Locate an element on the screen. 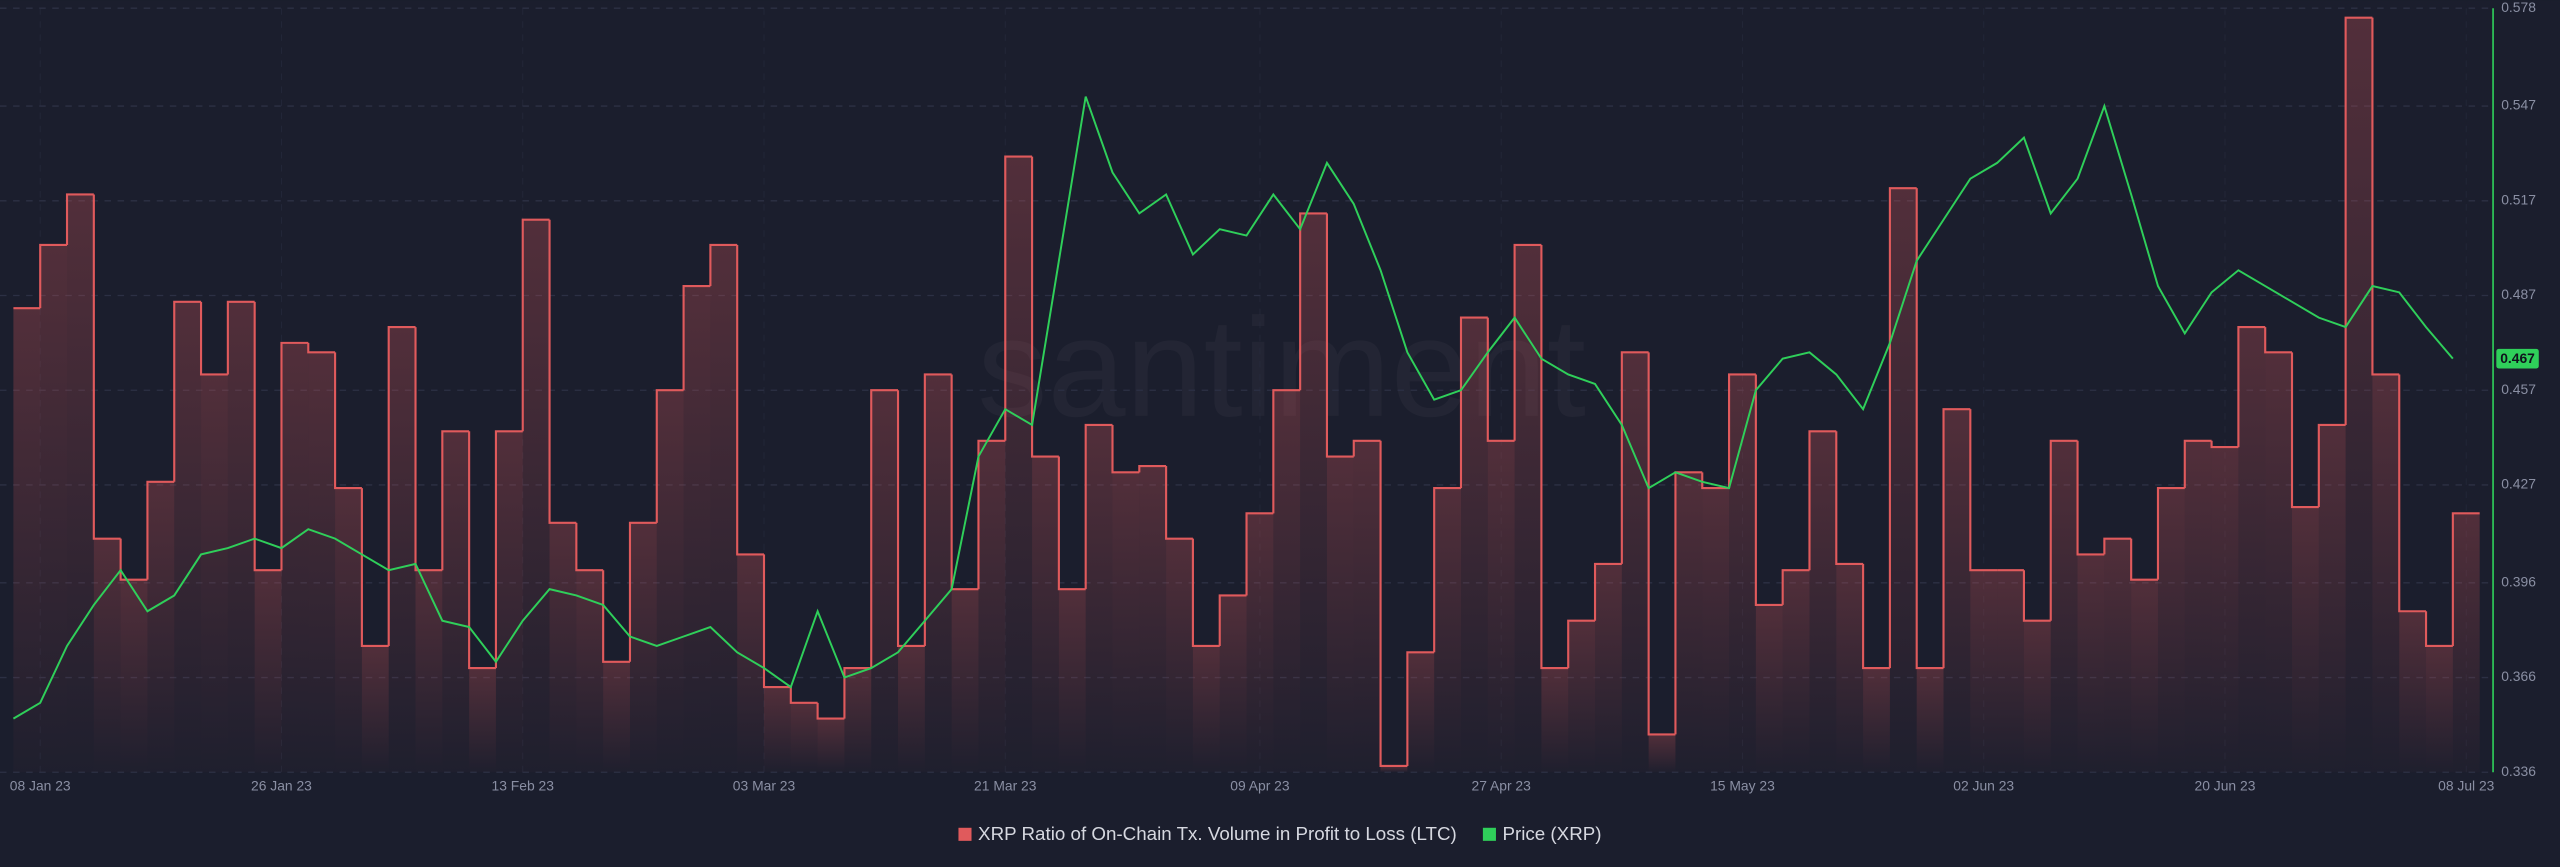 Image resolution: width=2560 pixels, height=867 pixels. x-tick-label: 09 Apr 23 is located at coordinates (1260, 786).